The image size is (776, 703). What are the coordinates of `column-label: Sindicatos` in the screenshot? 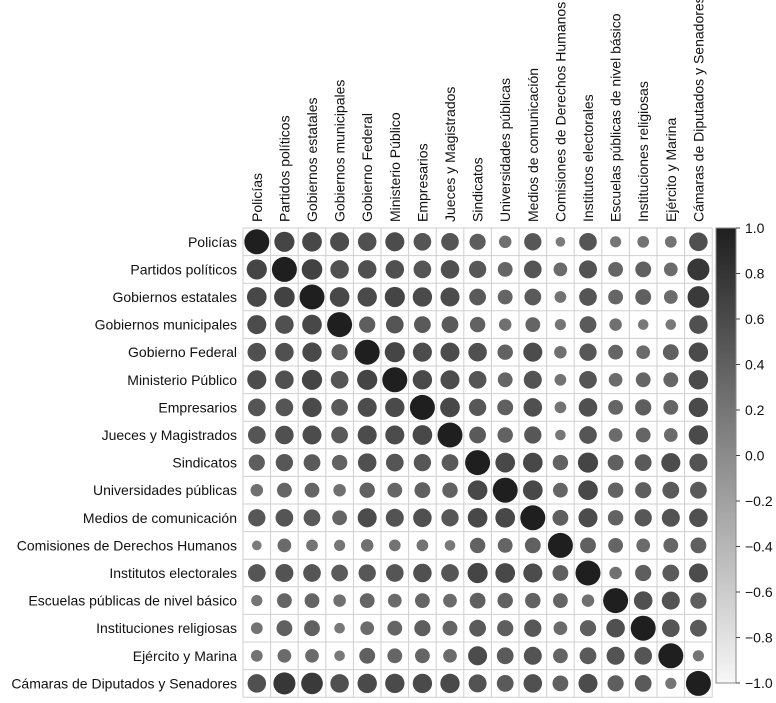 It's located at (478, 189).